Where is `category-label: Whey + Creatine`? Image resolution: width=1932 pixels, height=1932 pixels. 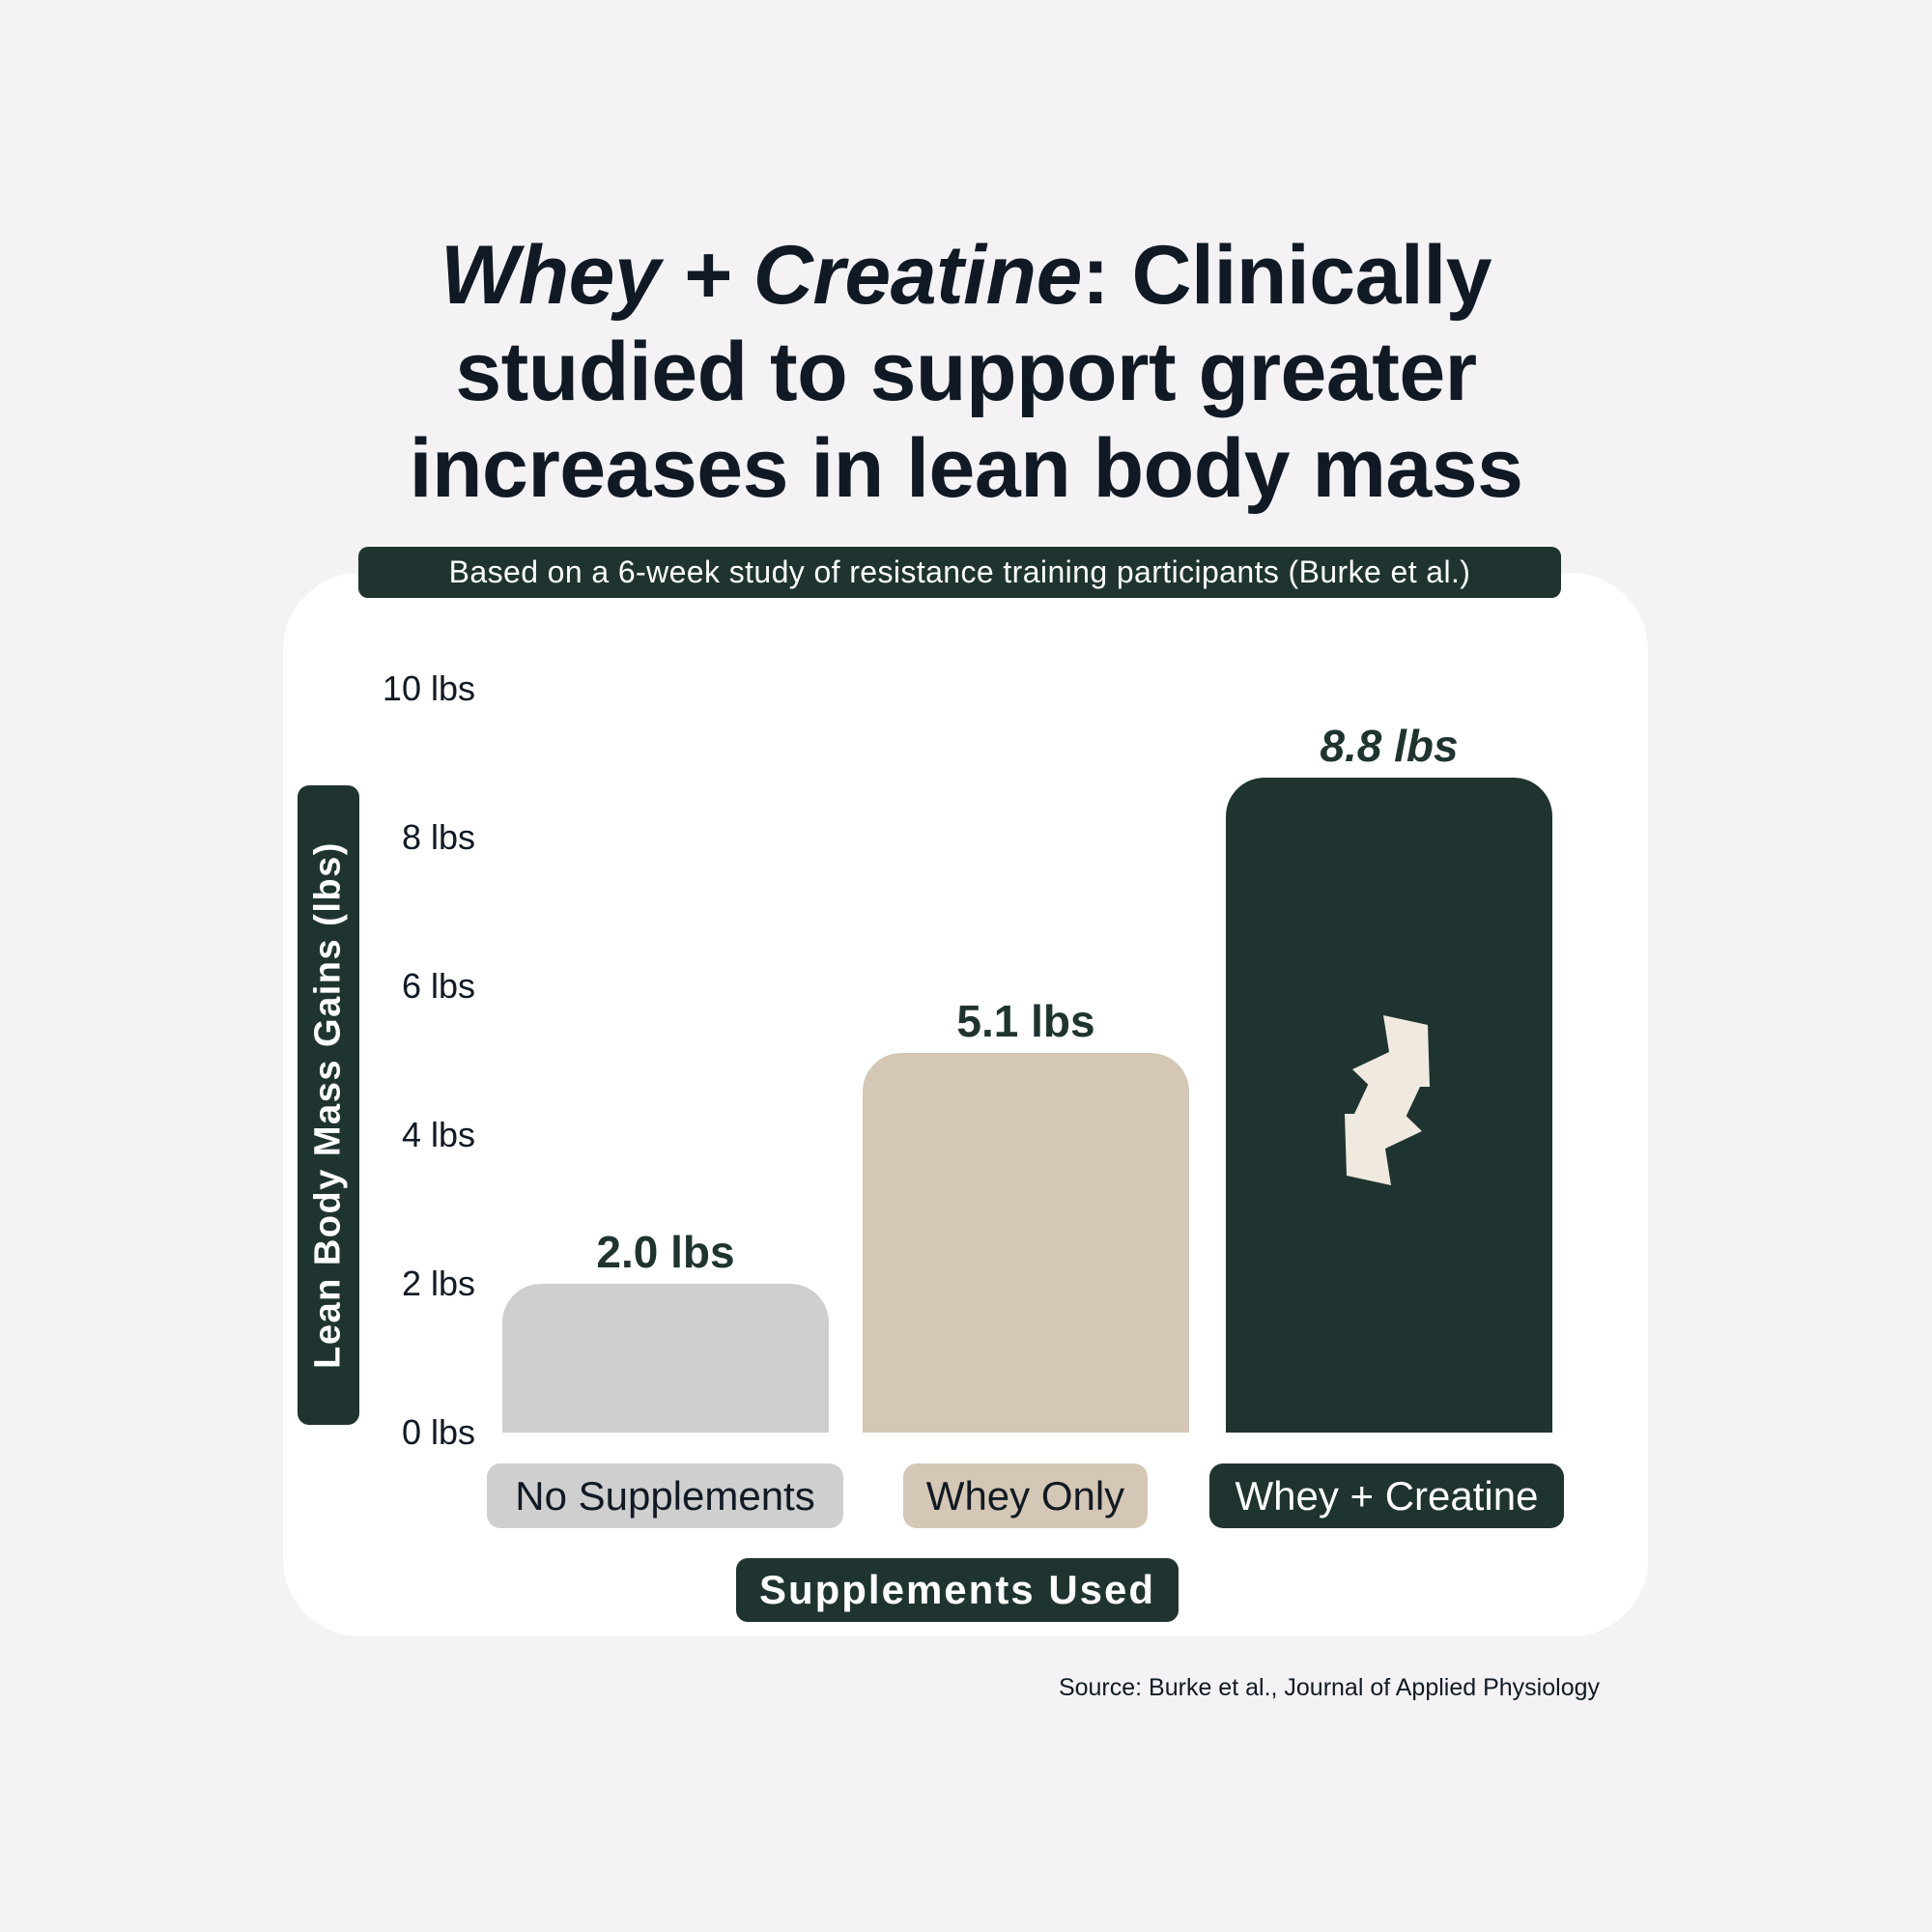
category-label: Whey + Creatine is located at coordinates (1386, 1495).